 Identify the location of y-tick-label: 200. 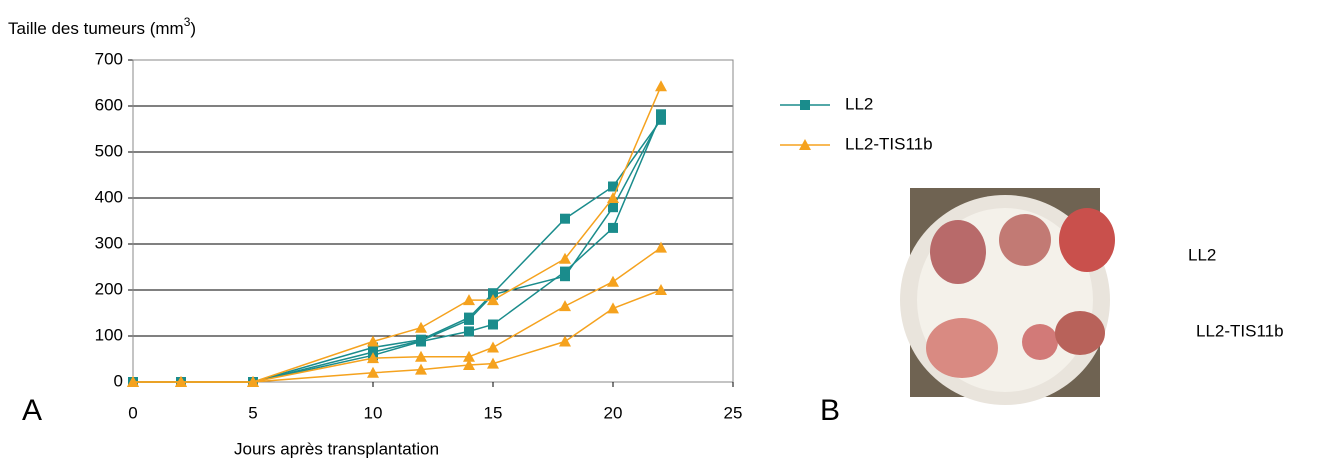
(109, 288).